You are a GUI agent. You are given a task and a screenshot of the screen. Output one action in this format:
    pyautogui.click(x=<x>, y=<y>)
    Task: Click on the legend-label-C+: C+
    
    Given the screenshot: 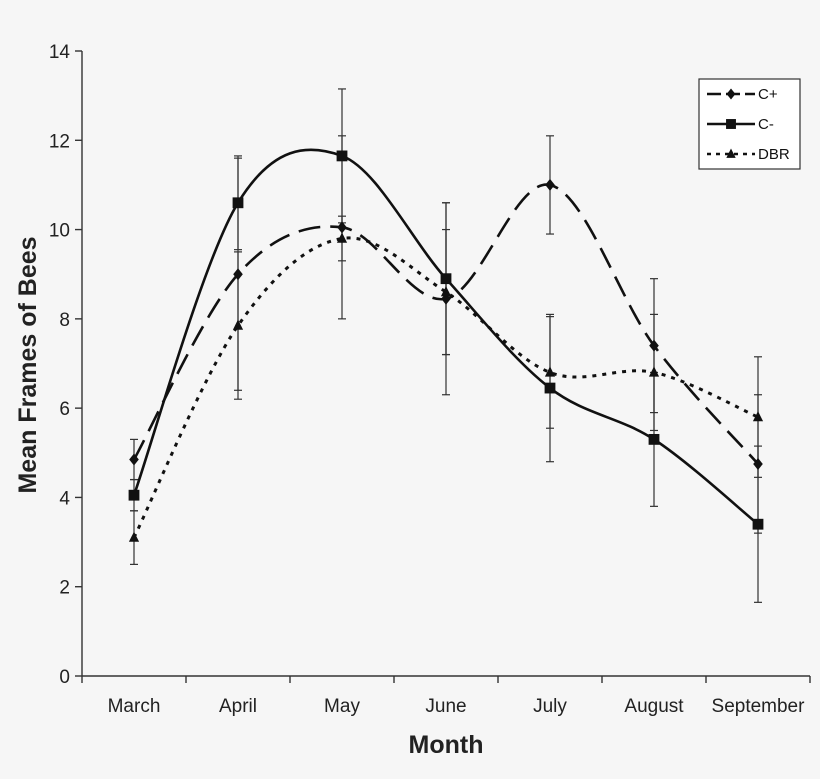 What is the action you would take?
    pyautogui.click(x=768, y=94)
    